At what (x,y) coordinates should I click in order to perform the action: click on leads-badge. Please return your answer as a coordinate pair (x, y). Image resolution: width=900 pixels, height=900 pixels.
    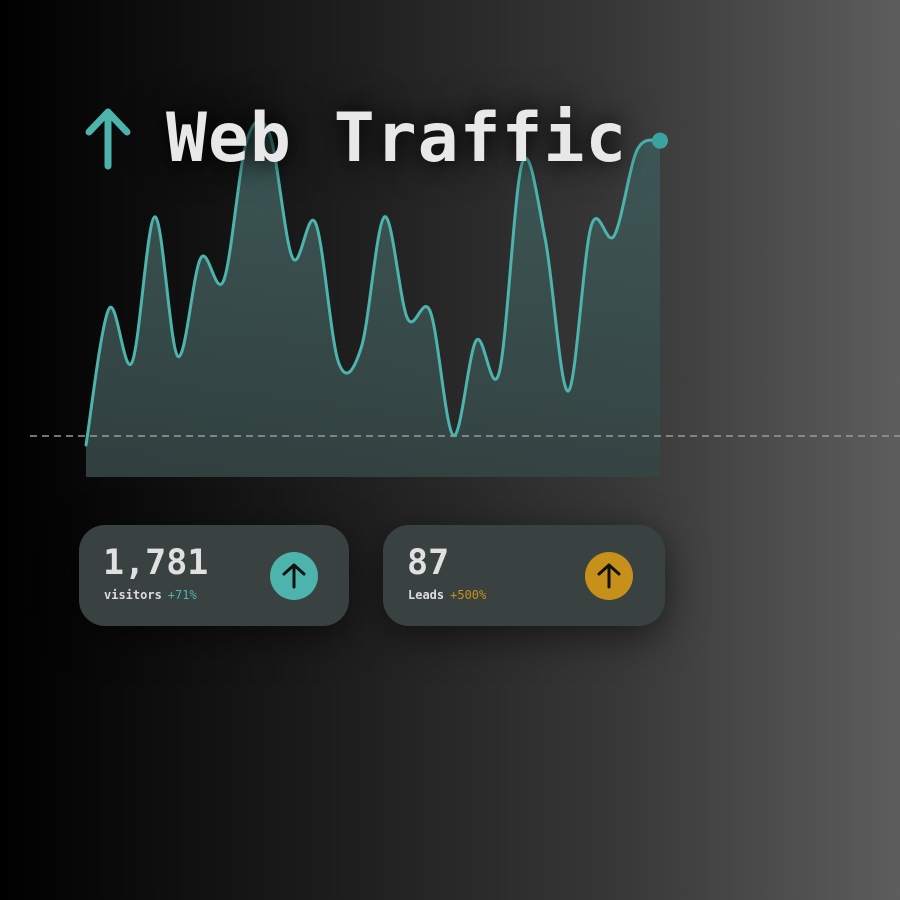
    Looking at the image, I should click on (609, 576).